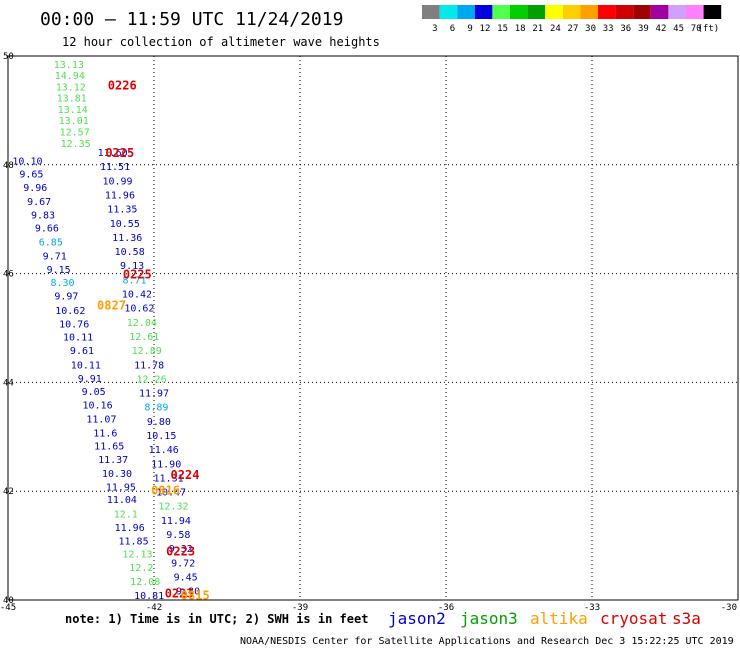  Describe the element at coordinates (434, 29) in the screenshot. I see `legend-label-0: 3` at that location.